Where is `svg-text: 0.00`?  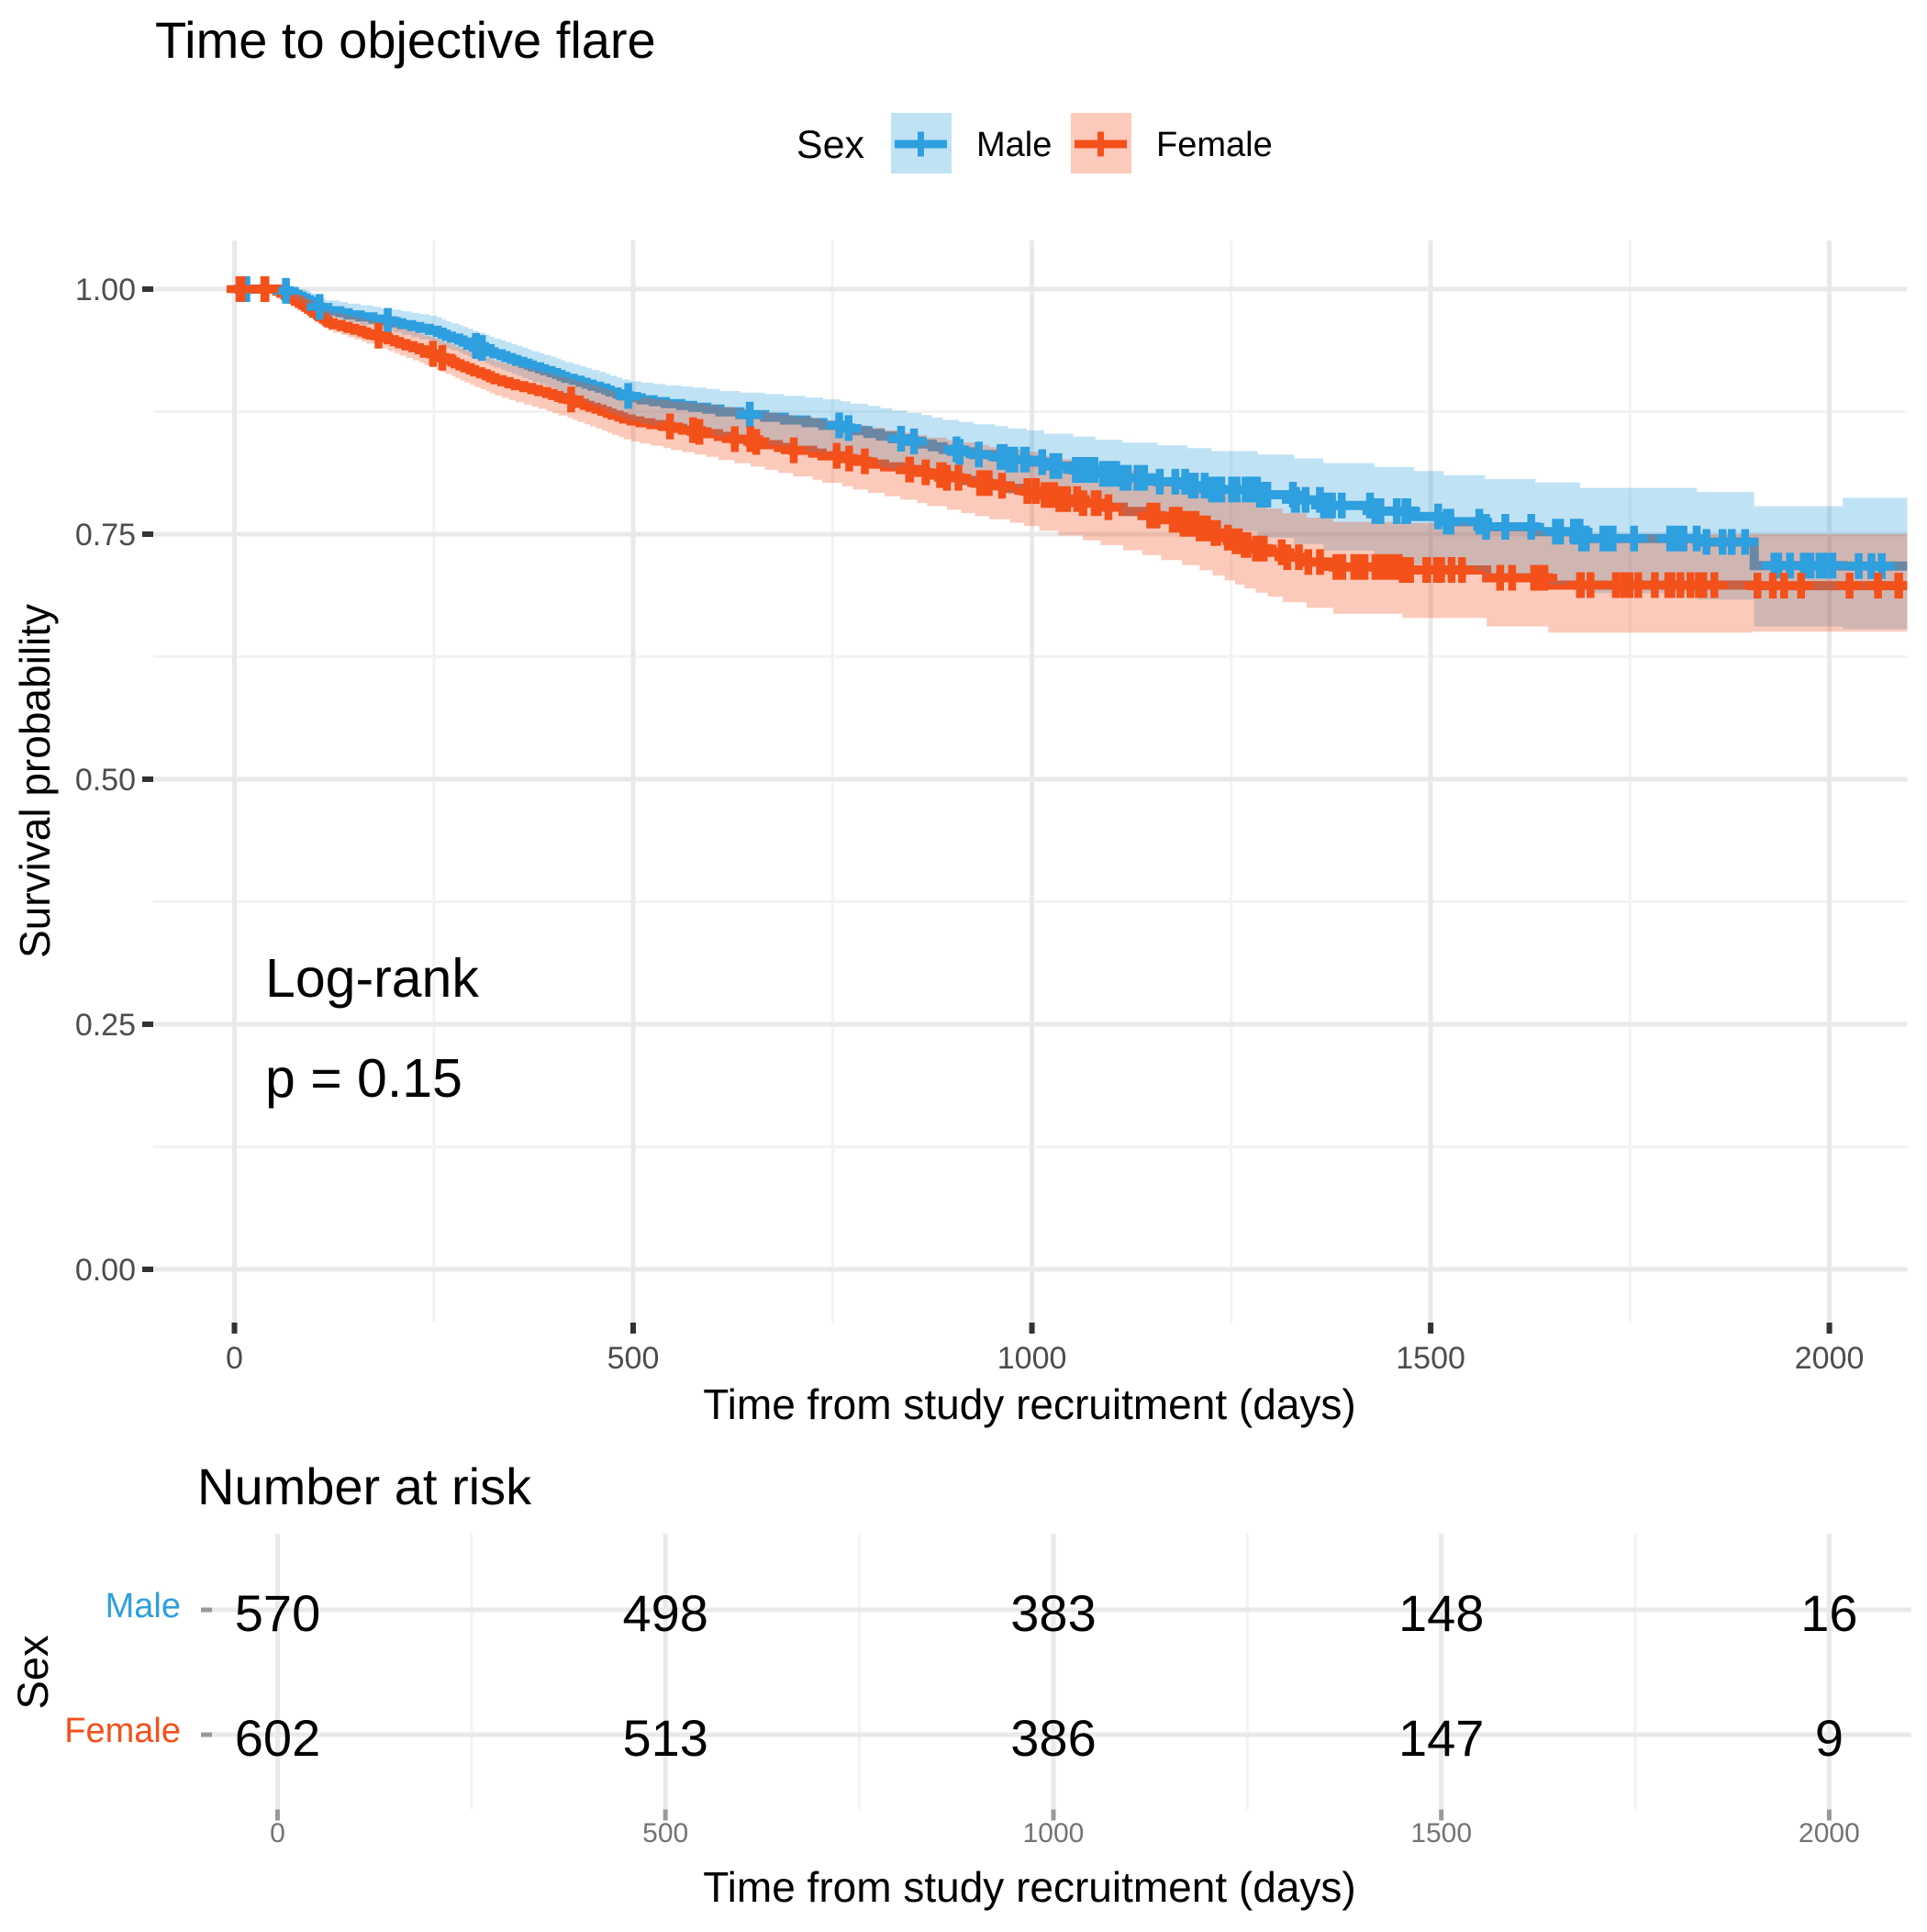 svg-text: 0.00 is located at coordinates (105, 1270).